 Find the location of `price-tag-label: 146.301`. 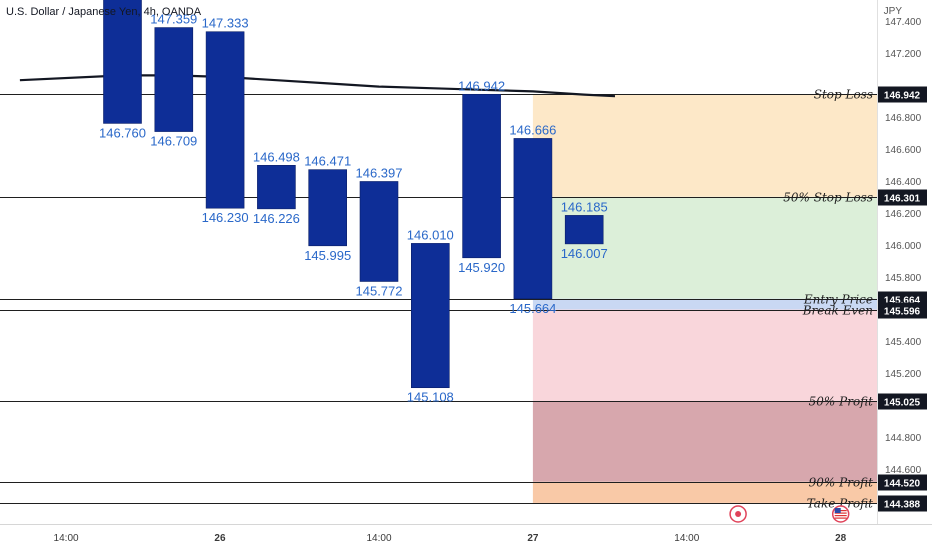

price-tag-label: 146.301 is located at coordinates (902, 199).